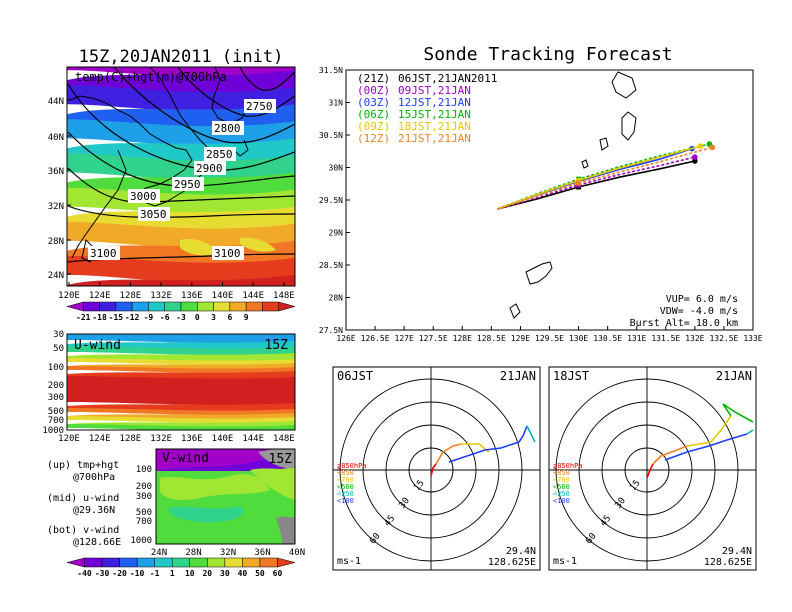 The height and width of the screenshot is (612, 792). Describe the element at coordinates (520, 338) in the screenshot. I see `x-tick-label: 129E` at that location.